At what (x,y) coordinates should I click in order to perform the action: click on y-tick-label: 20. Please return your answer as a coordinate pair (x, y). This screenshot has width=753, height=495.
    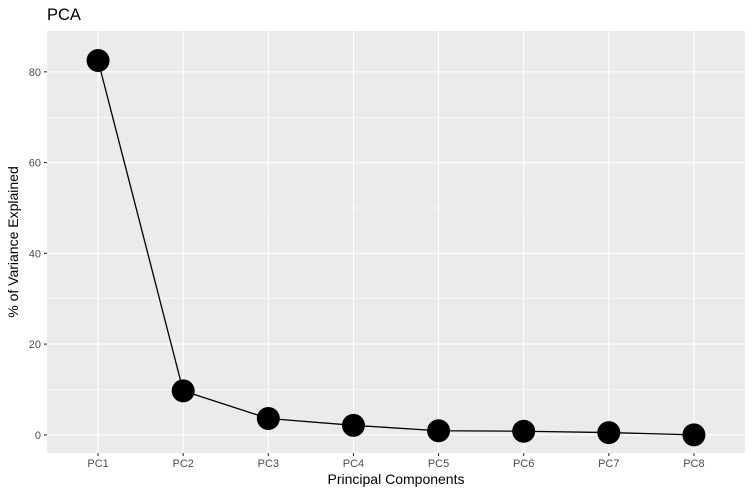
    Looking at the image, I should click on (35, 345).